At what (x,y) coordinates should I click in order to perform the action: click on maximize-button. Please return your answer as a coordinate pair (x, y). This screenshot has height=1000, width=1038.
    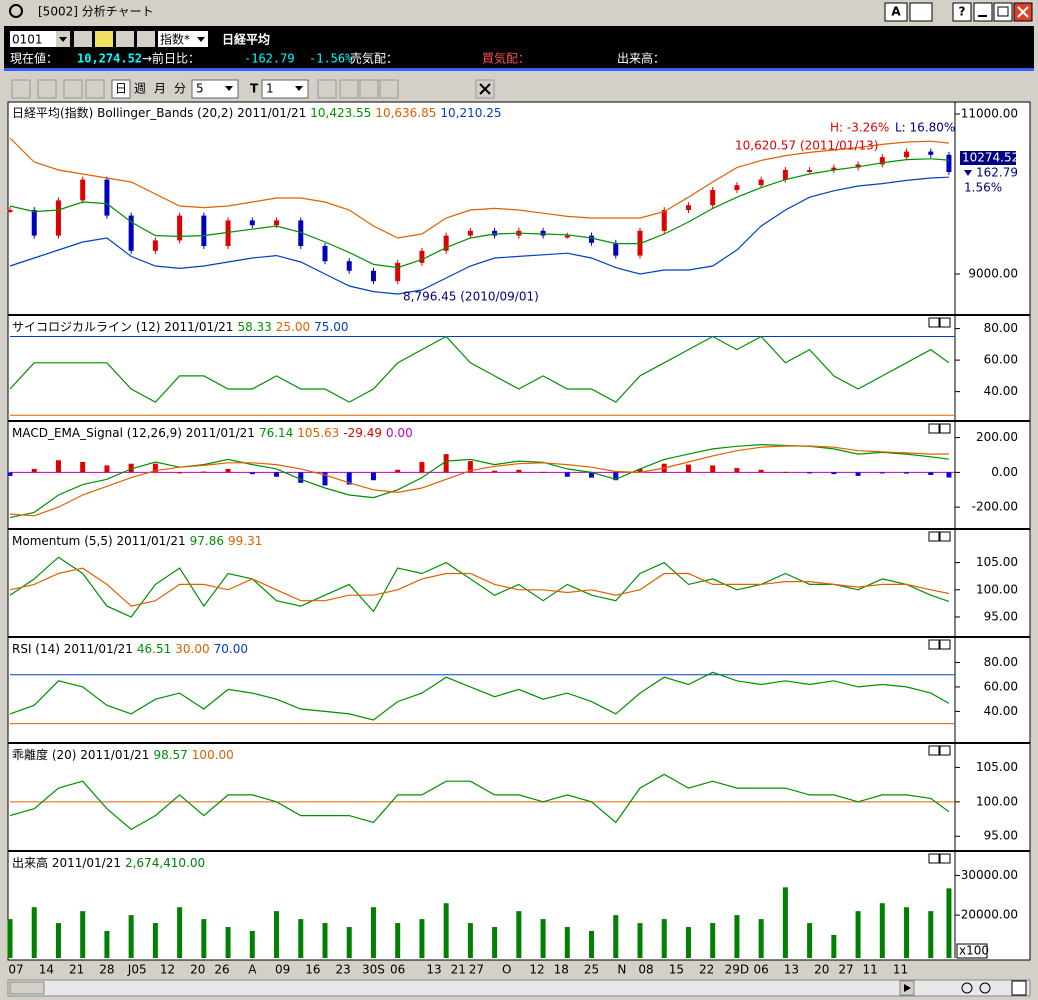
    Looking at the image, I should click on (1003, 12).